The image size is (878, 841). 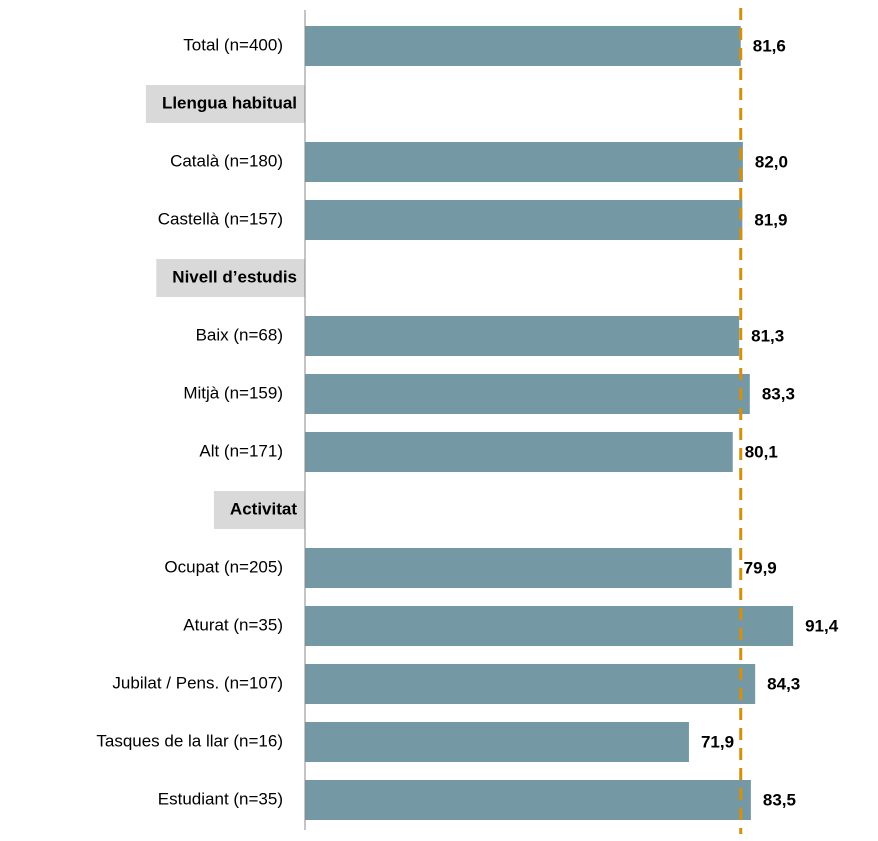 I want to click on y-tick-label: Ocupat (n=205), so click(x=223, y=566).